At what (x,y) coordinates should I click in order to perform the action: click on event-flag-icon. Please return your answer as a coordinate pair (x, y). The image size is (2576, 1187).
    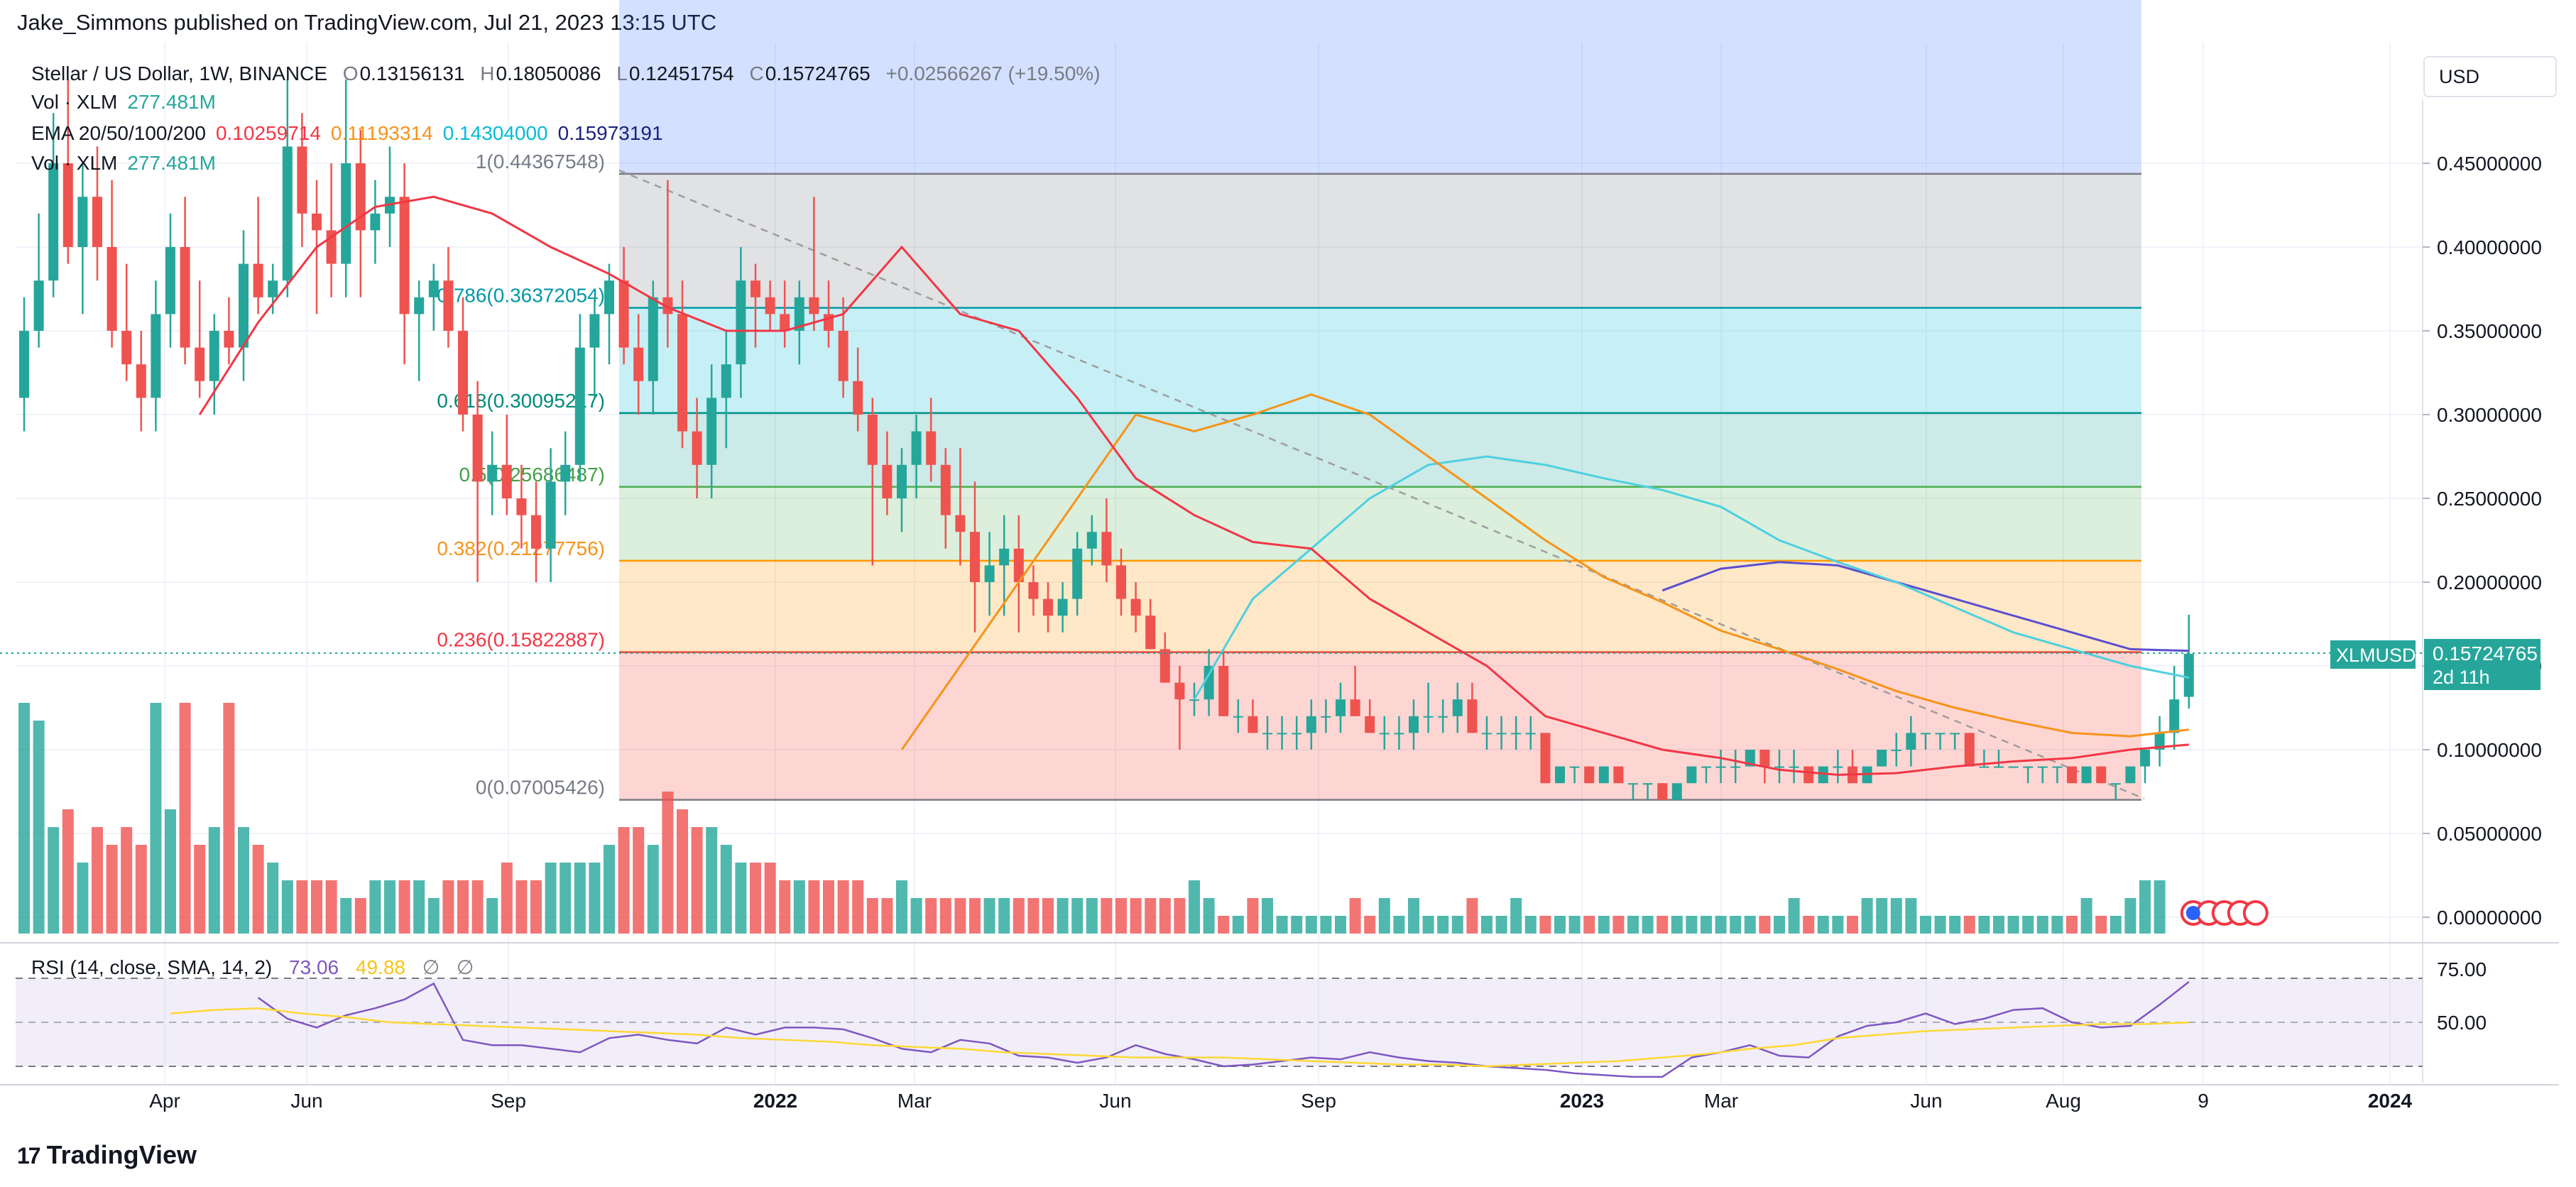
    Looking at the image, I should click on (2192, 913).